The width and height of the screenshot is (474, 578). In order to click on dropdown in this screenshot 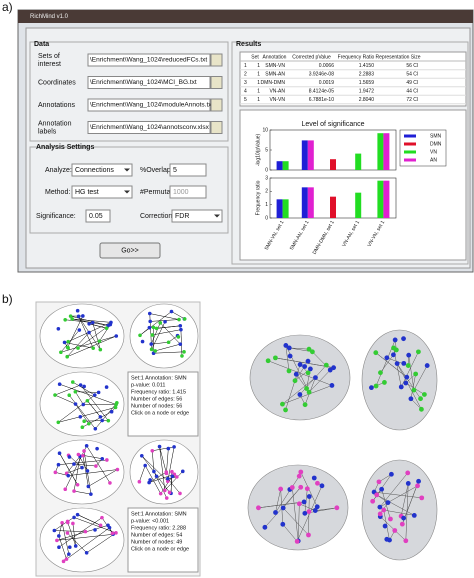, I will do `click(102, 192)`.